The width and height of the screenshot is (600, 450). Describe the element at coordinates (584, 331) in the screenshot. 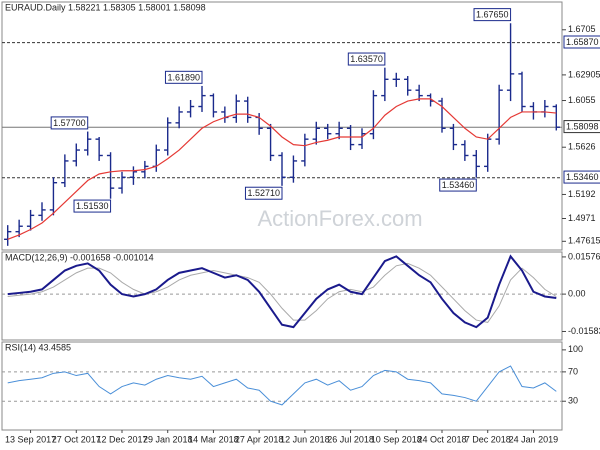

I see `y-tick-label: -0.015834` at that location.